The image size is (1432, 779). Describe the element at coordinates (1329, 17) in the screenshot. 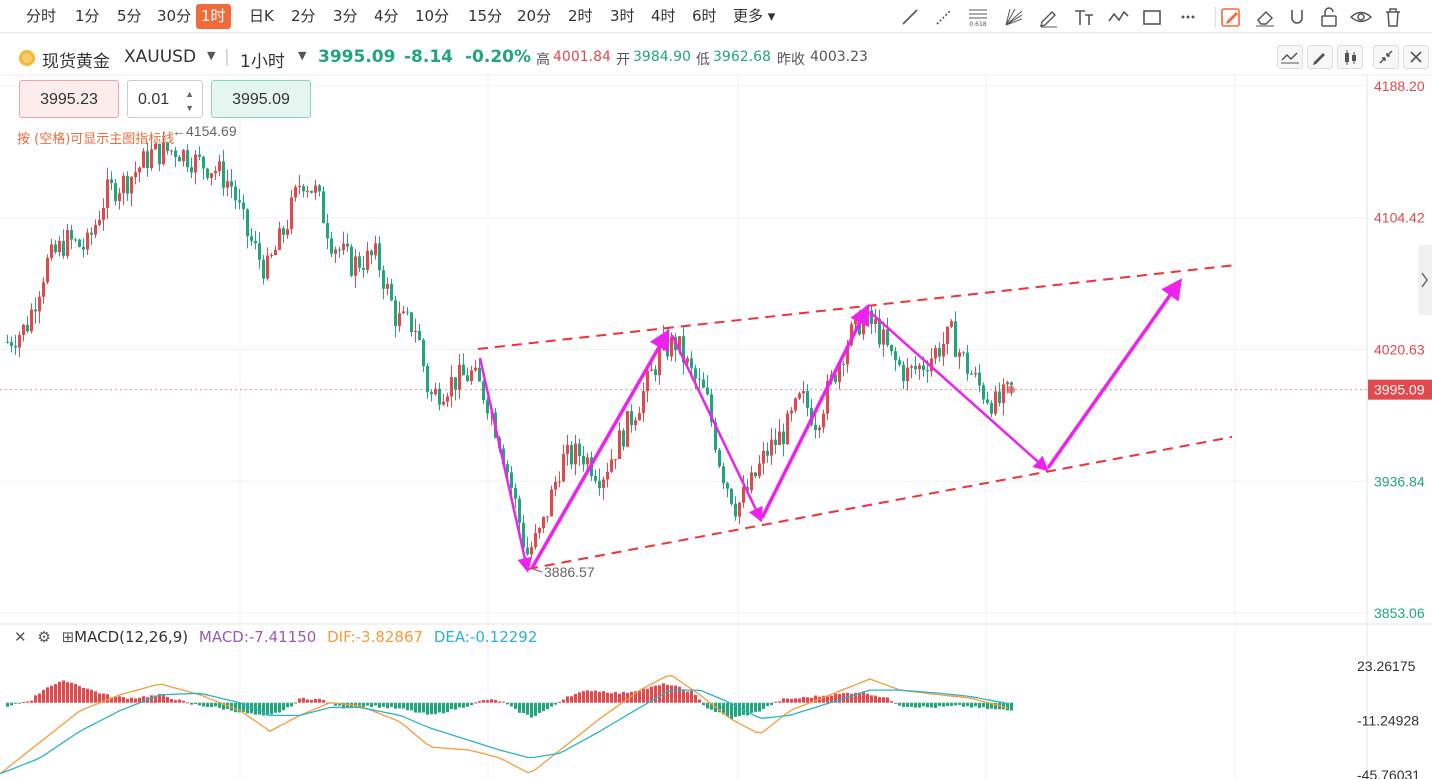

I see `lock-tool-button` at that location.